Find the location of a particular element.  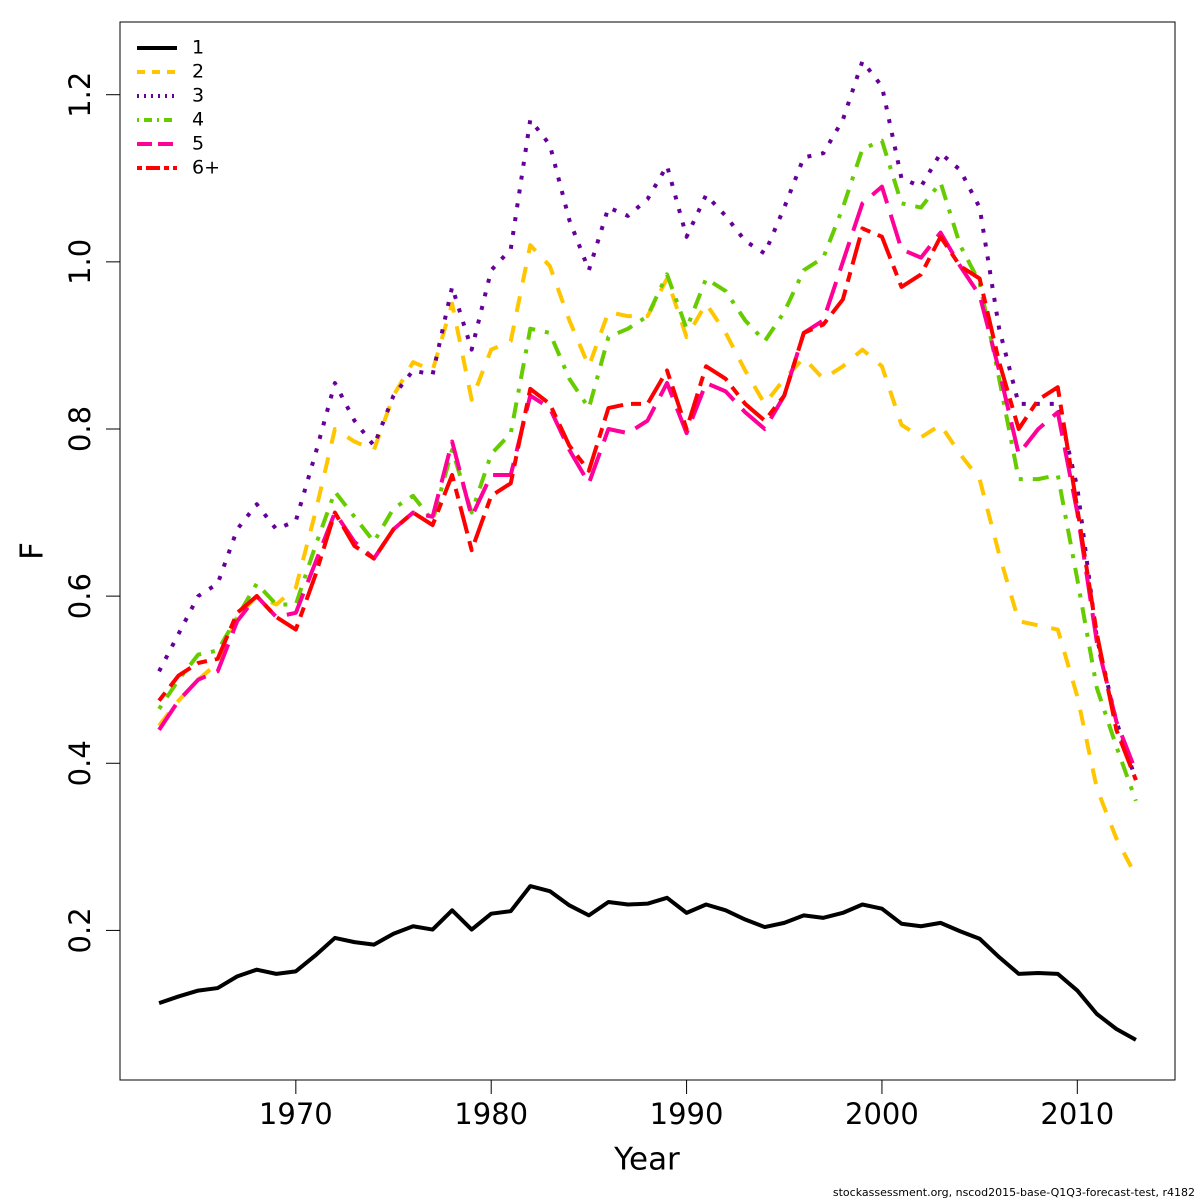

x-tick-label: 1990 is located at coordinates (687, 1114).